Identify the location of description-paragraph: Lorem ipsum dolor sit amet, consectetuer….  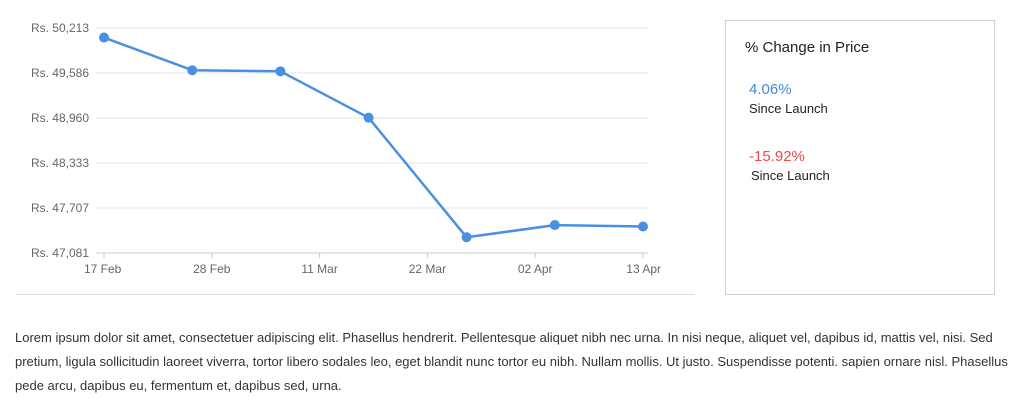
(511, 361).